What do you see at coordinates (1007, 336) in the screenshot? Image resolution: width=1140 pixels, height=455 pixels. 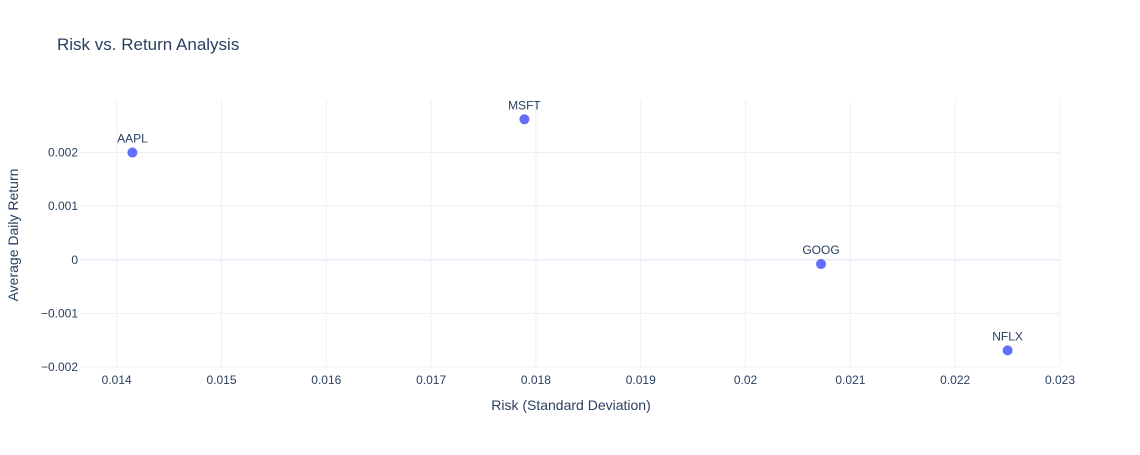 I see `data-point-label: NFLX` at bounding box center [1007, 336].